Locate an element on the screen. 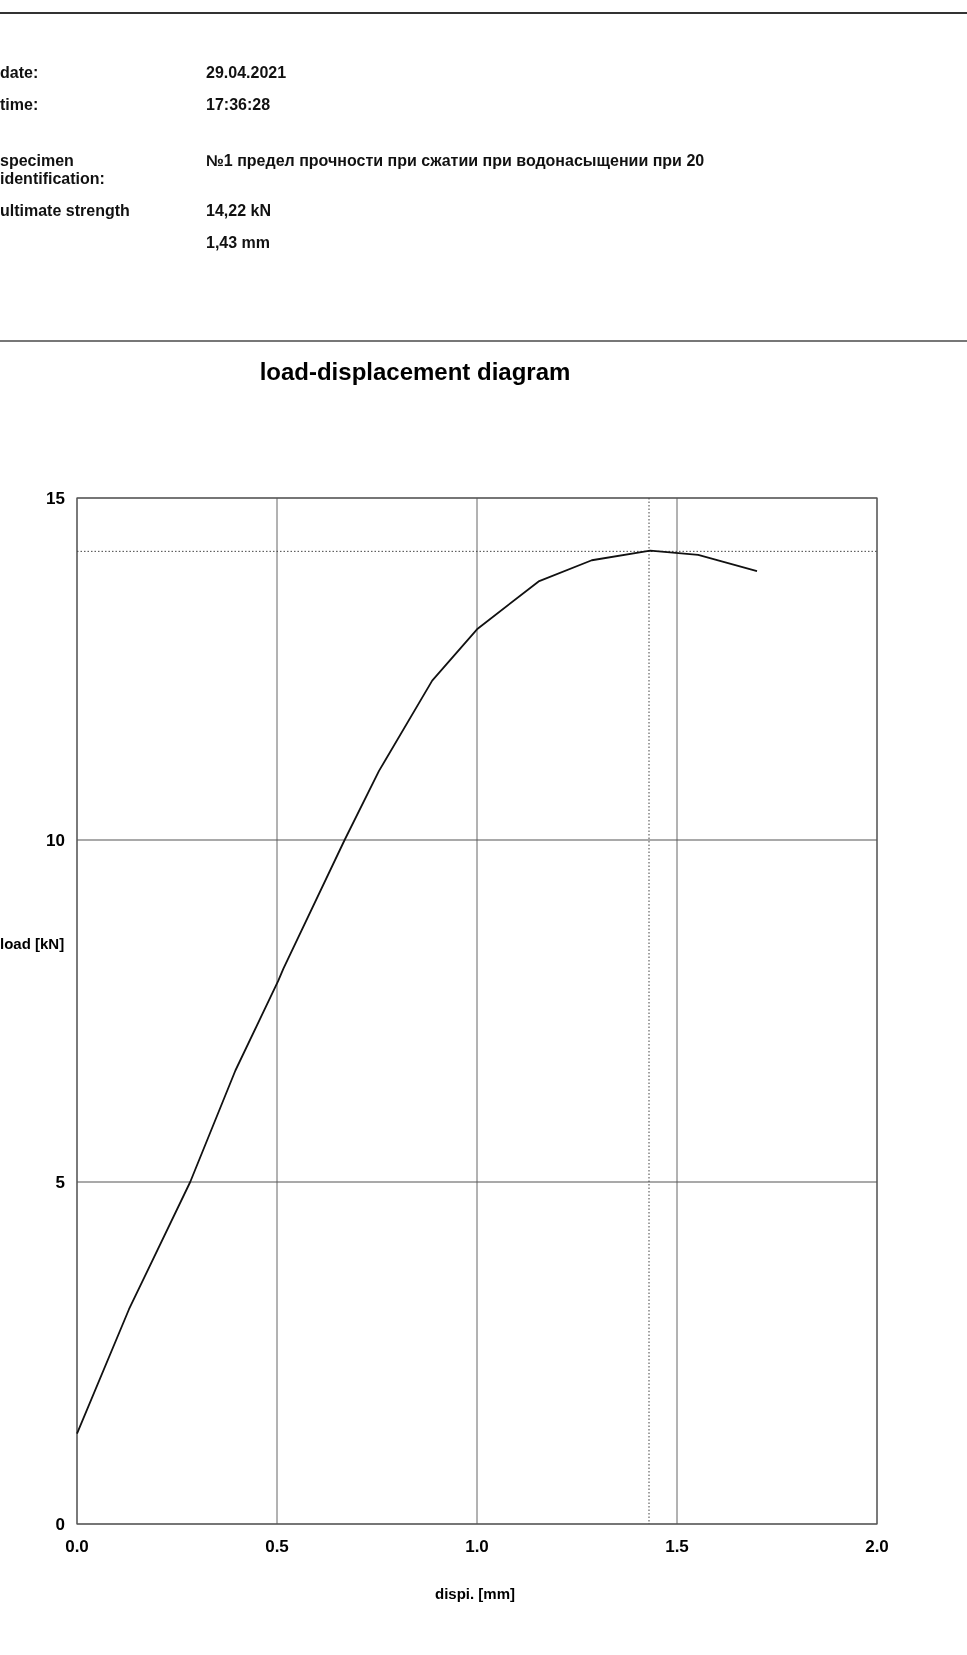 This screenshot has width=967, height=1655. y-tick-label: 0 is located at coordinates (60, 1524).